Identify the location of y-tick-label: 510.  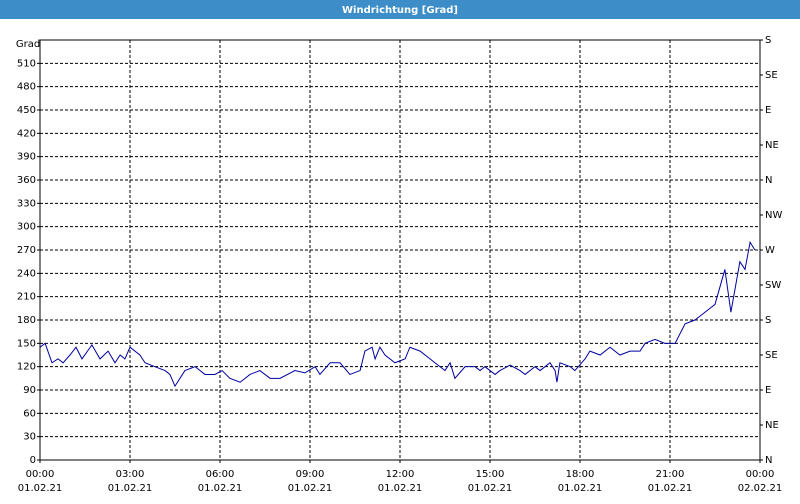
(26, 63).